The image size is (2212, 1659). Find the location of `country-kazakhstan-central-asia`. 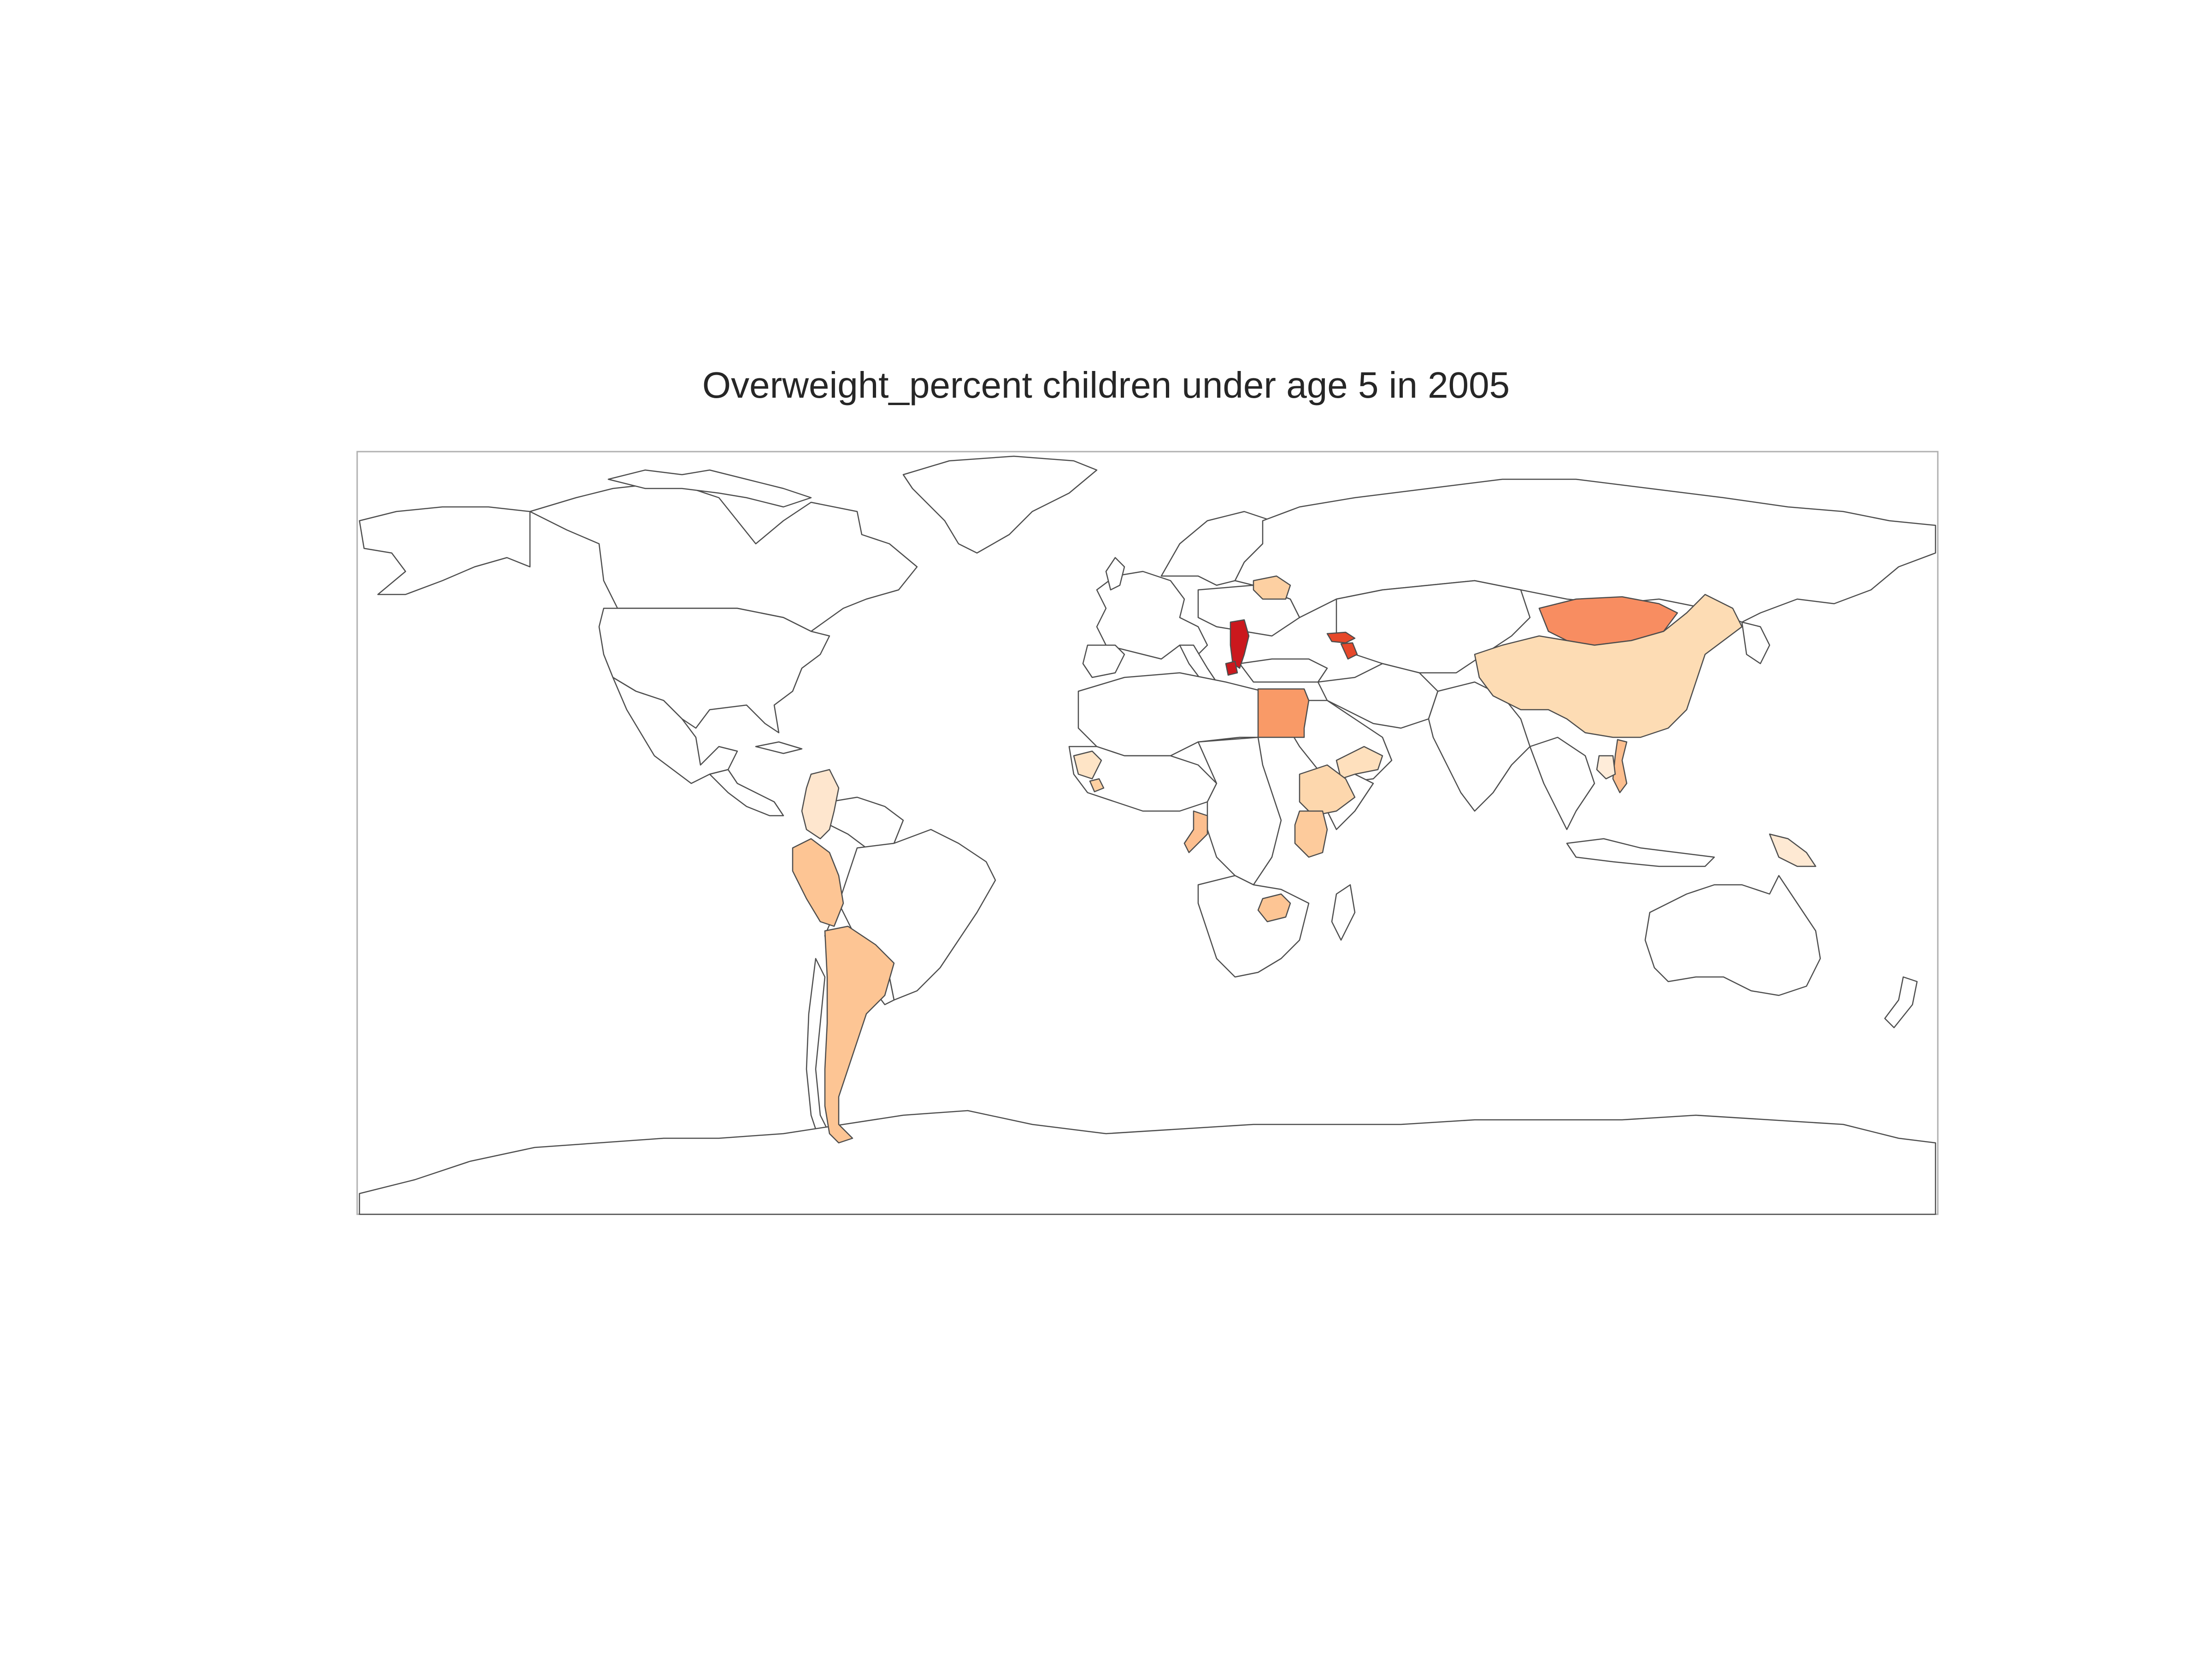

country-kazakhstan-central-asia is located at coordinates (1433, 627).